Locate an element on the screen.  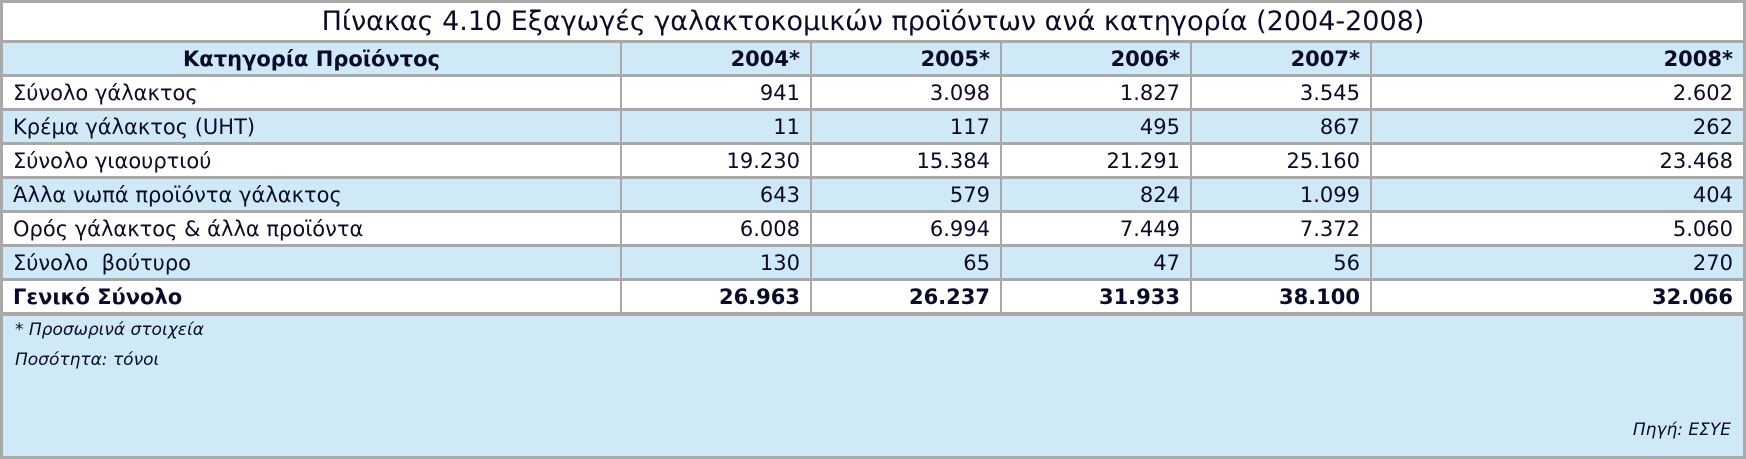
cell-value: 130 is located at coordinates (715, 262).